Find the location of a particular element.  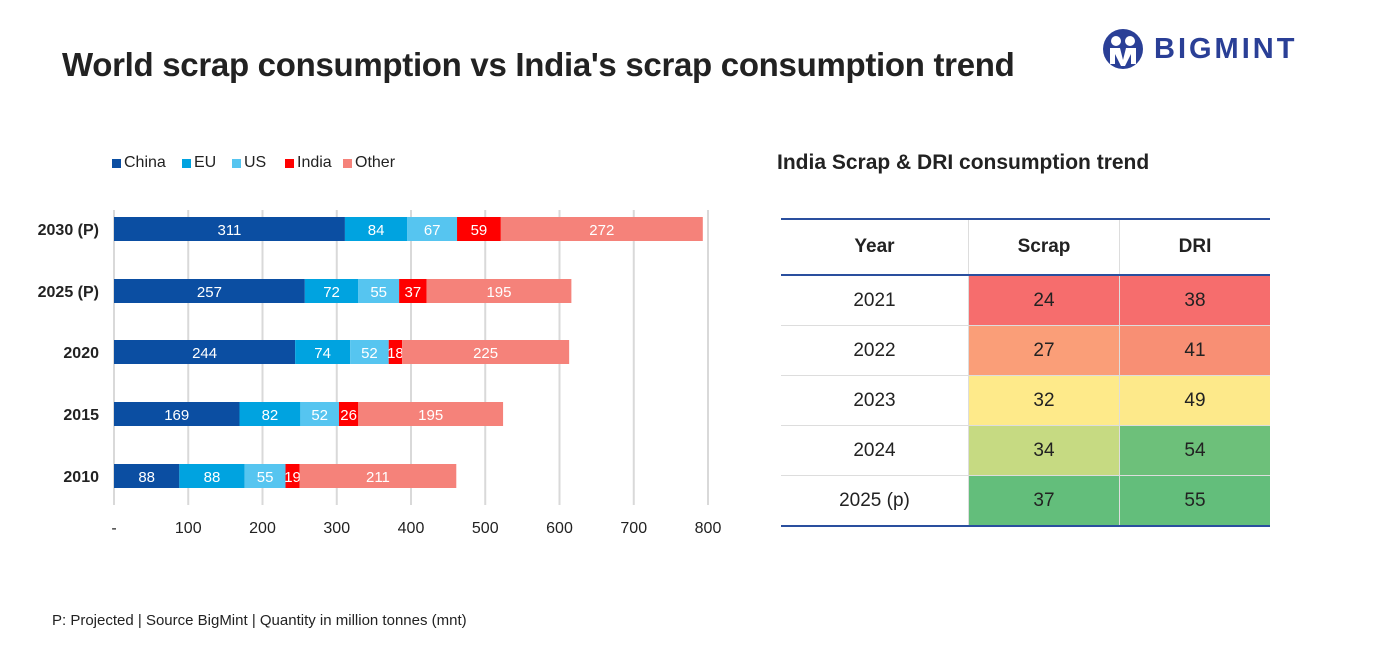

bar-data-label: 59 is located at coordinates (479, 230).